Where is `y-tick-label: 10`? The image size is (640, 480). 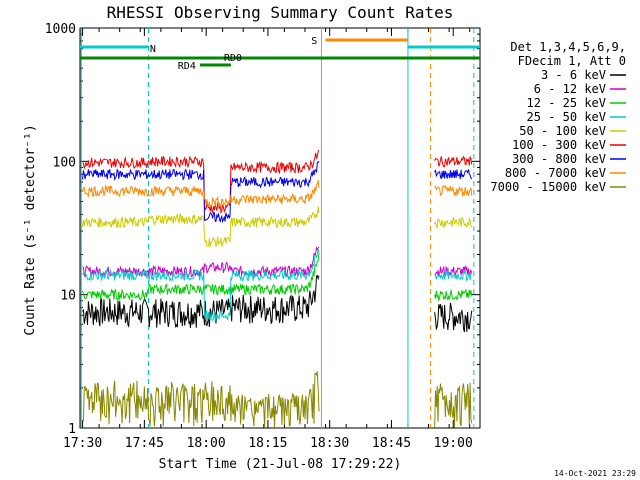 y-tick-label: 10 is located at coordinates (68, 296).